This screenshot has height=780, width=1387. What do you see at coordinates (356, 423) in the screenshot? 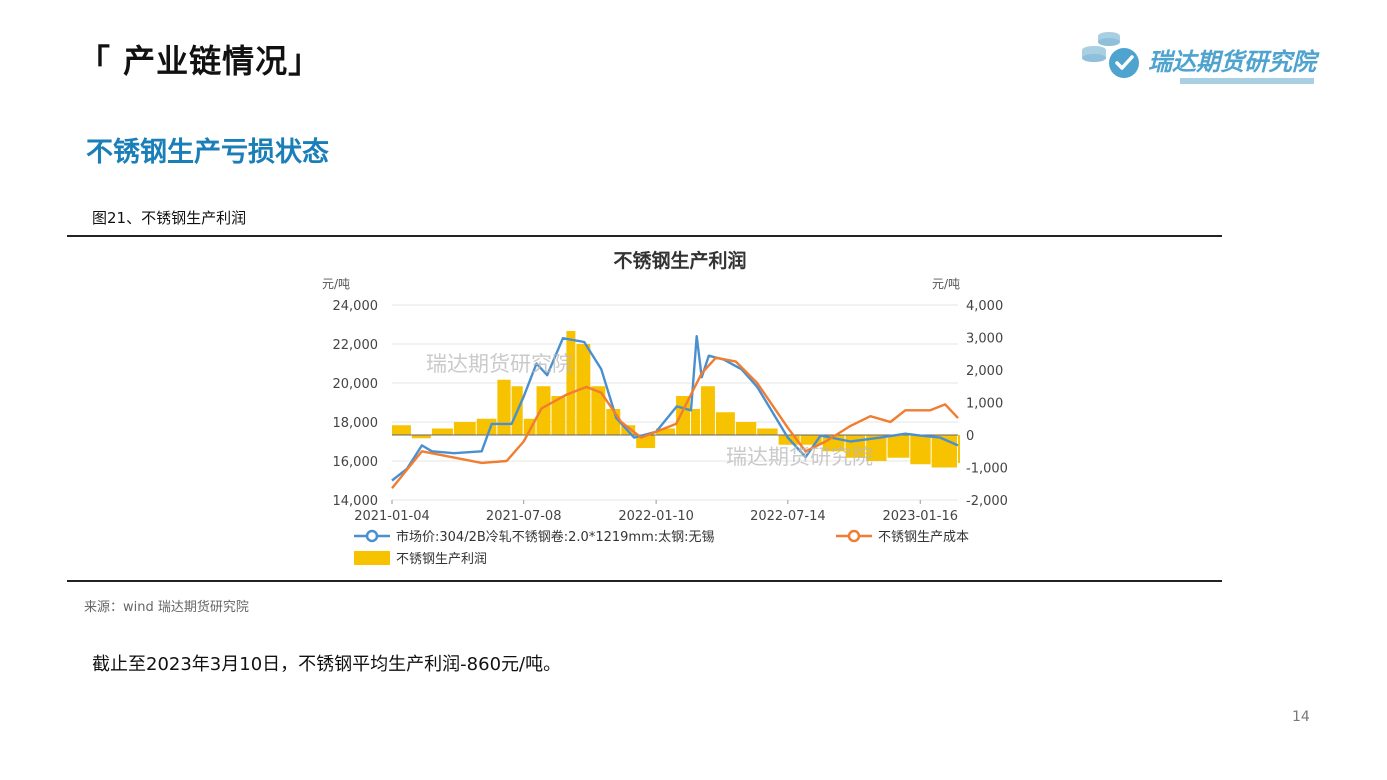
I see `y-left-tick-label: 18,000` at bounding box center [356, 423].